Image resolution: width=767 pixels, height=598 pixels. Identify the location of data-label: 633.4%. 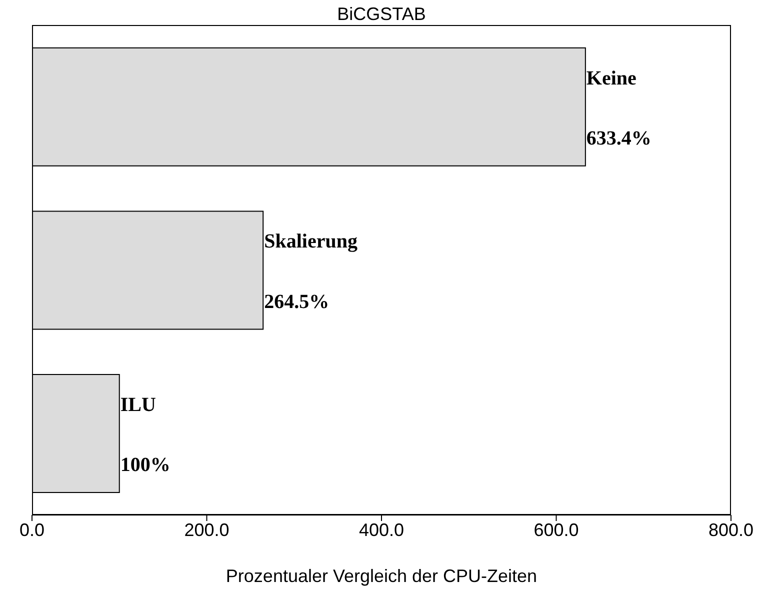
(619, 139).